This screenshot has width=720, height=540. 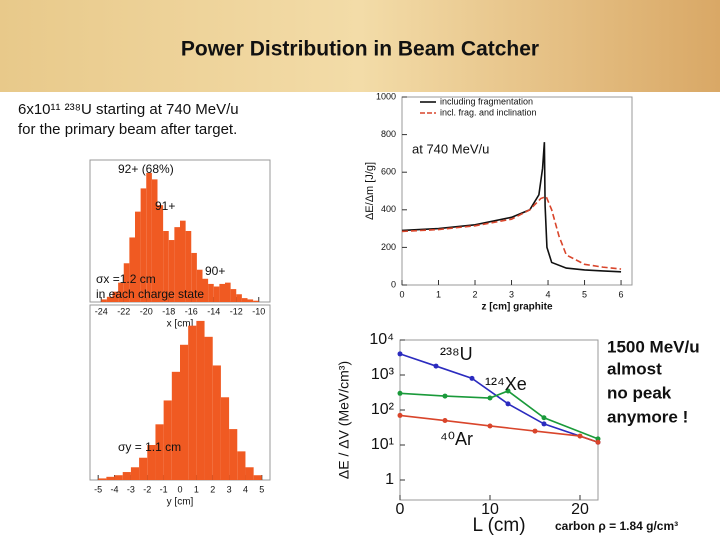 I want to click on annotation: σy = 1.1 cm, so click(x=149, y=447).